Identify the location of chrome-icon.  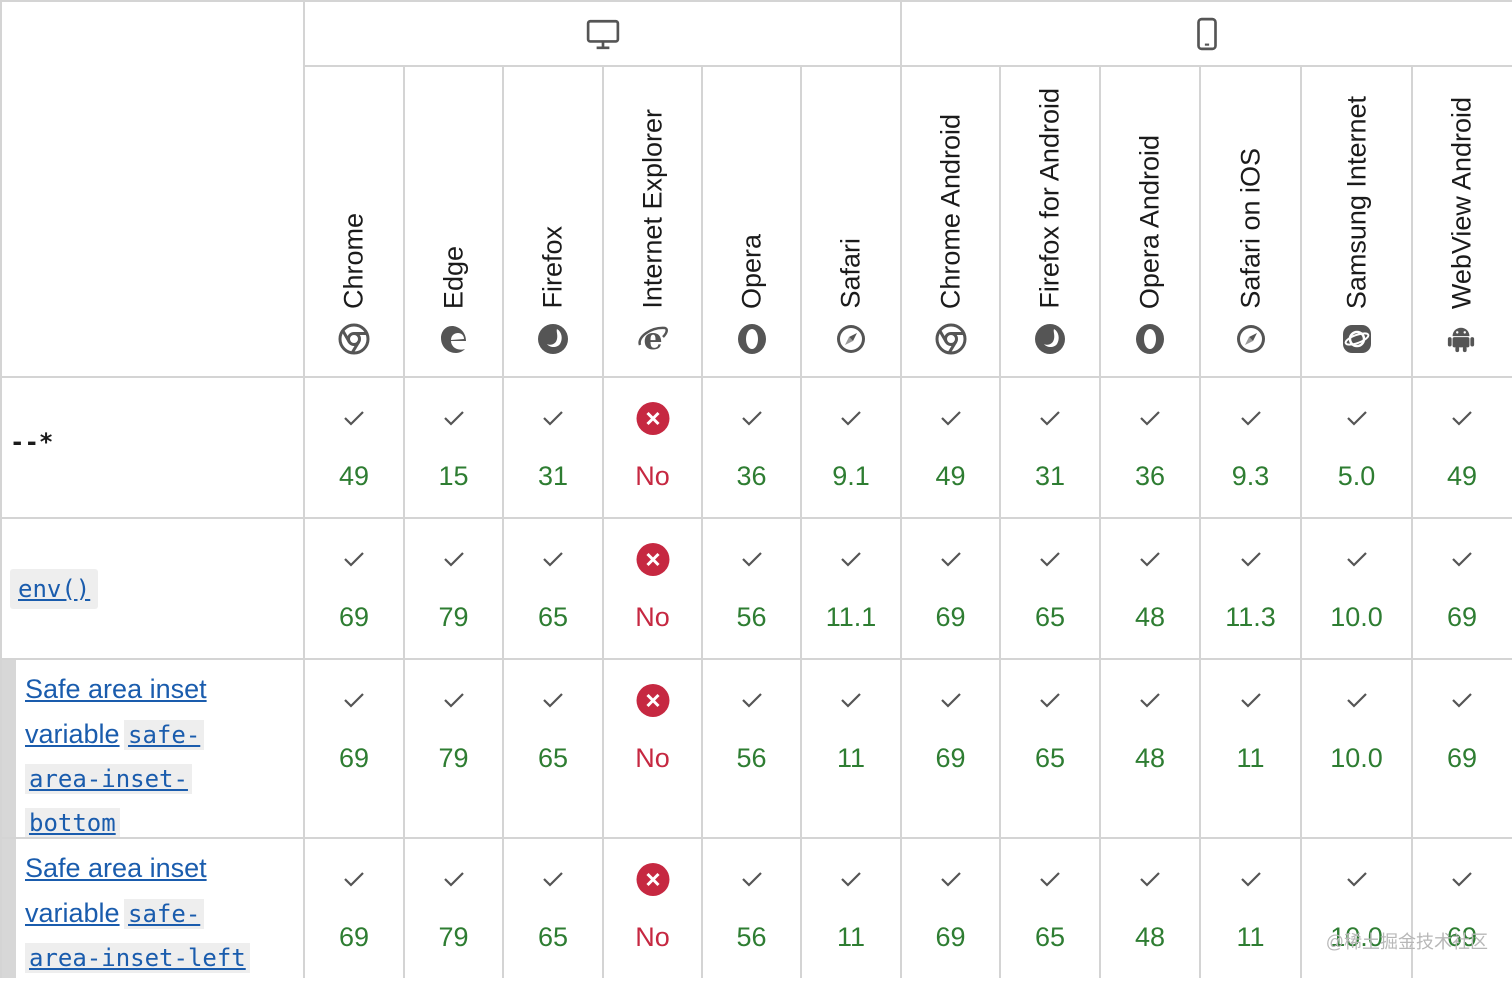
(951, 339).